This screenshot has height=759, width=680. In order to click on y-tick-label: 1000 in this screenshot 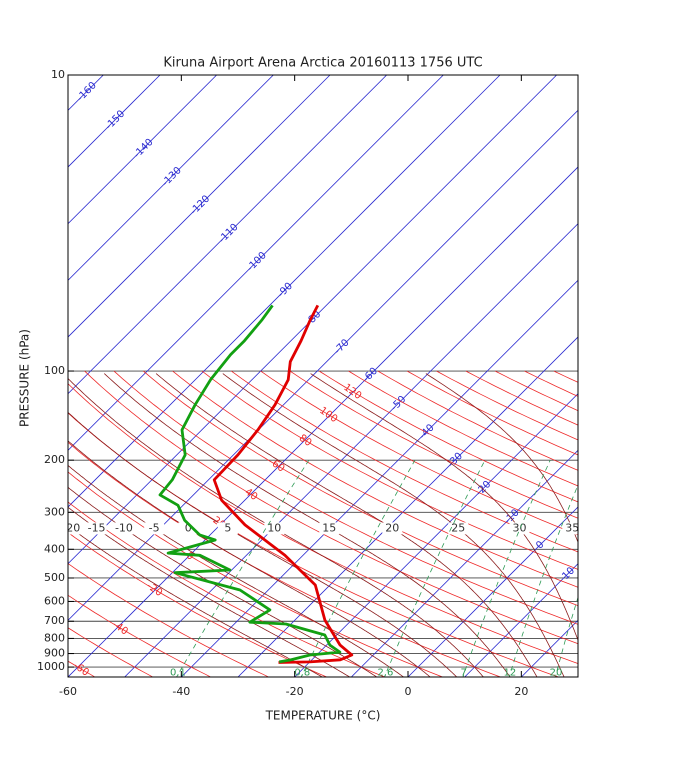, I will do `click(51, 666)`.